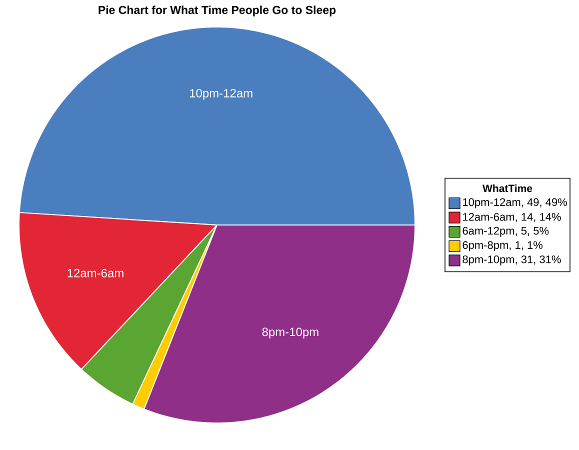 The image size is (579, 450). I want to click on legend-label: 6am-12pm, so click(488, 231).